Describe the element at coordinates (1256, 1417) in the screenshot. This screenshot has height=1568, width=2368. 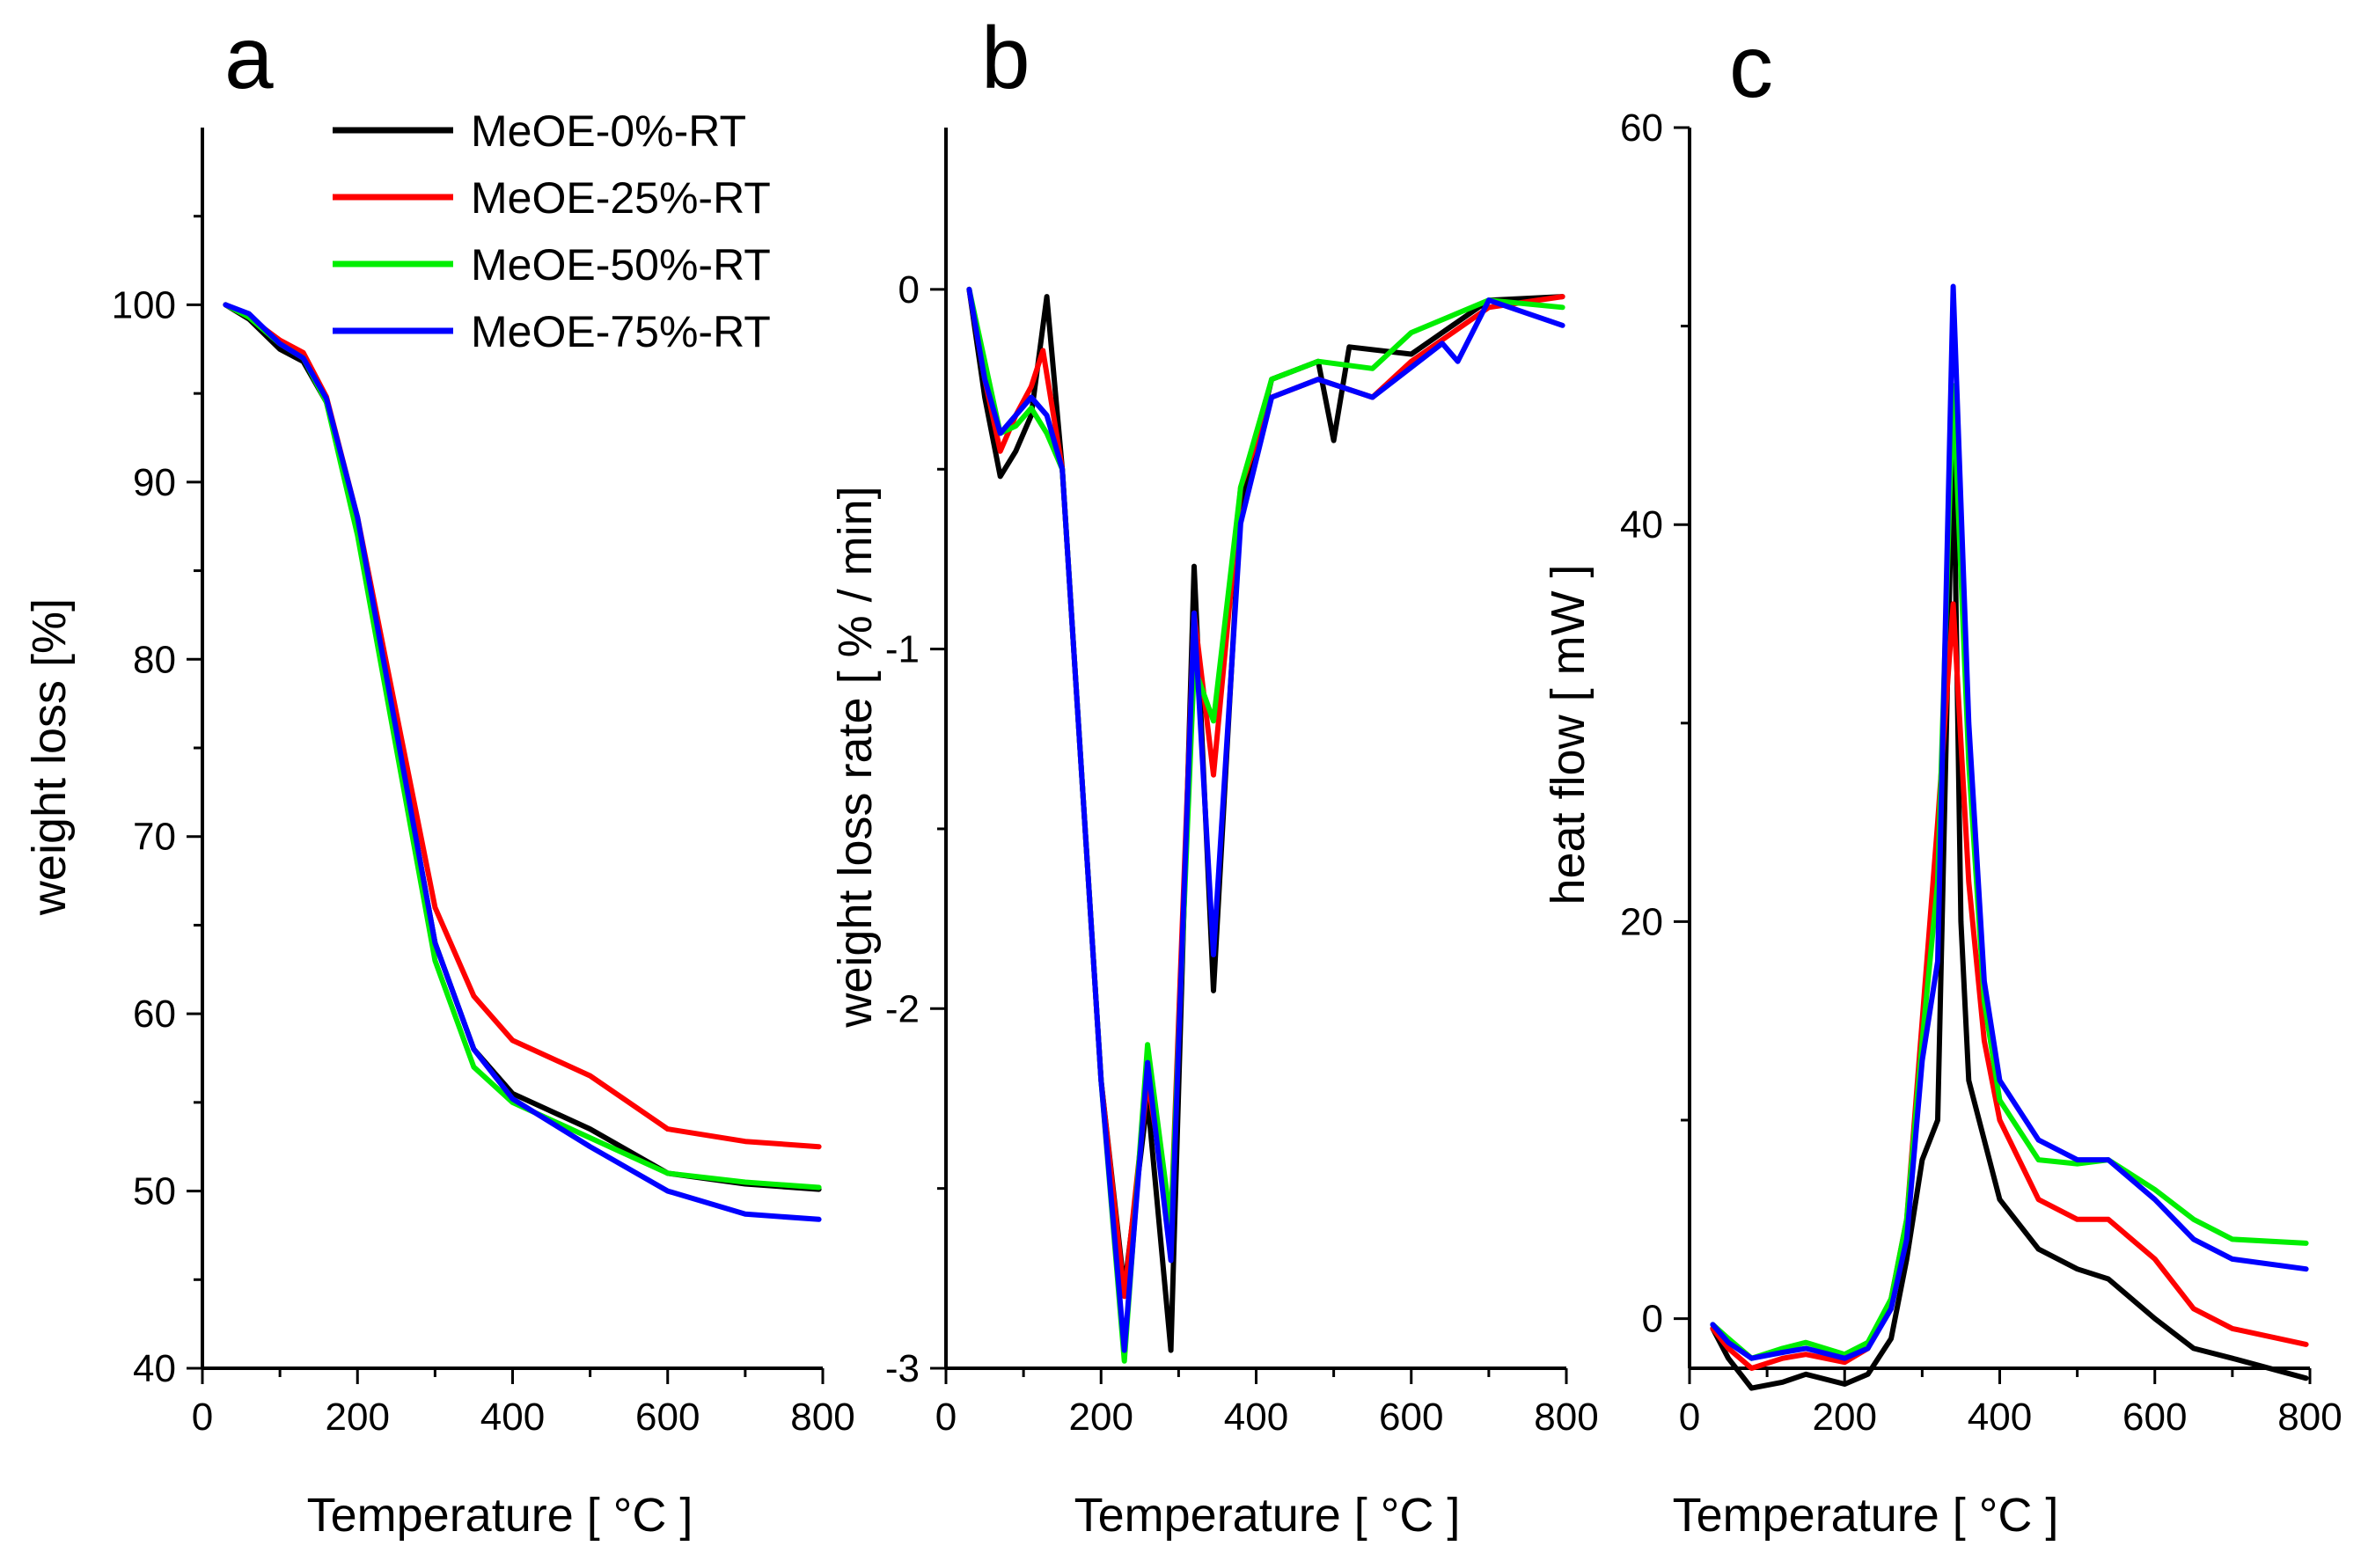
I see `panel-b-x-tick-label: 400` at that location.